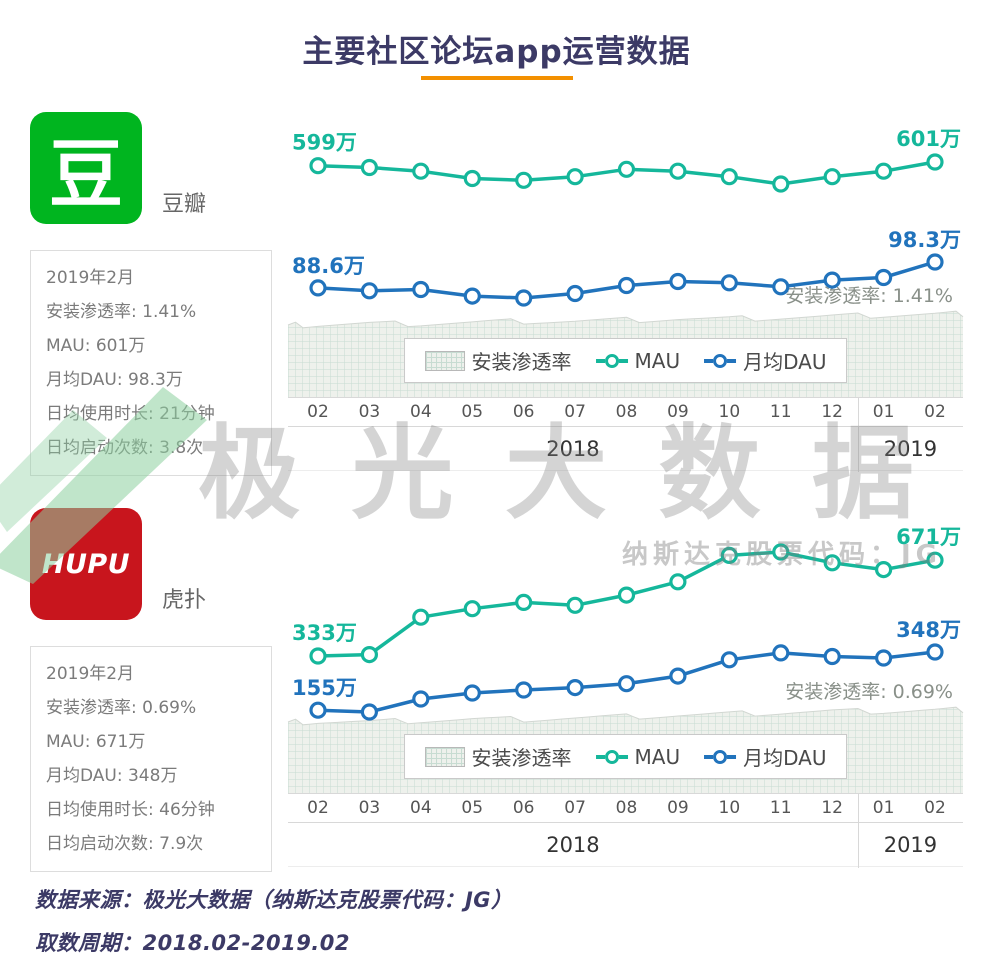 This screenshot has height=966, width=993. I want to click on douban-app-icon: 豆, so click(86, 168).